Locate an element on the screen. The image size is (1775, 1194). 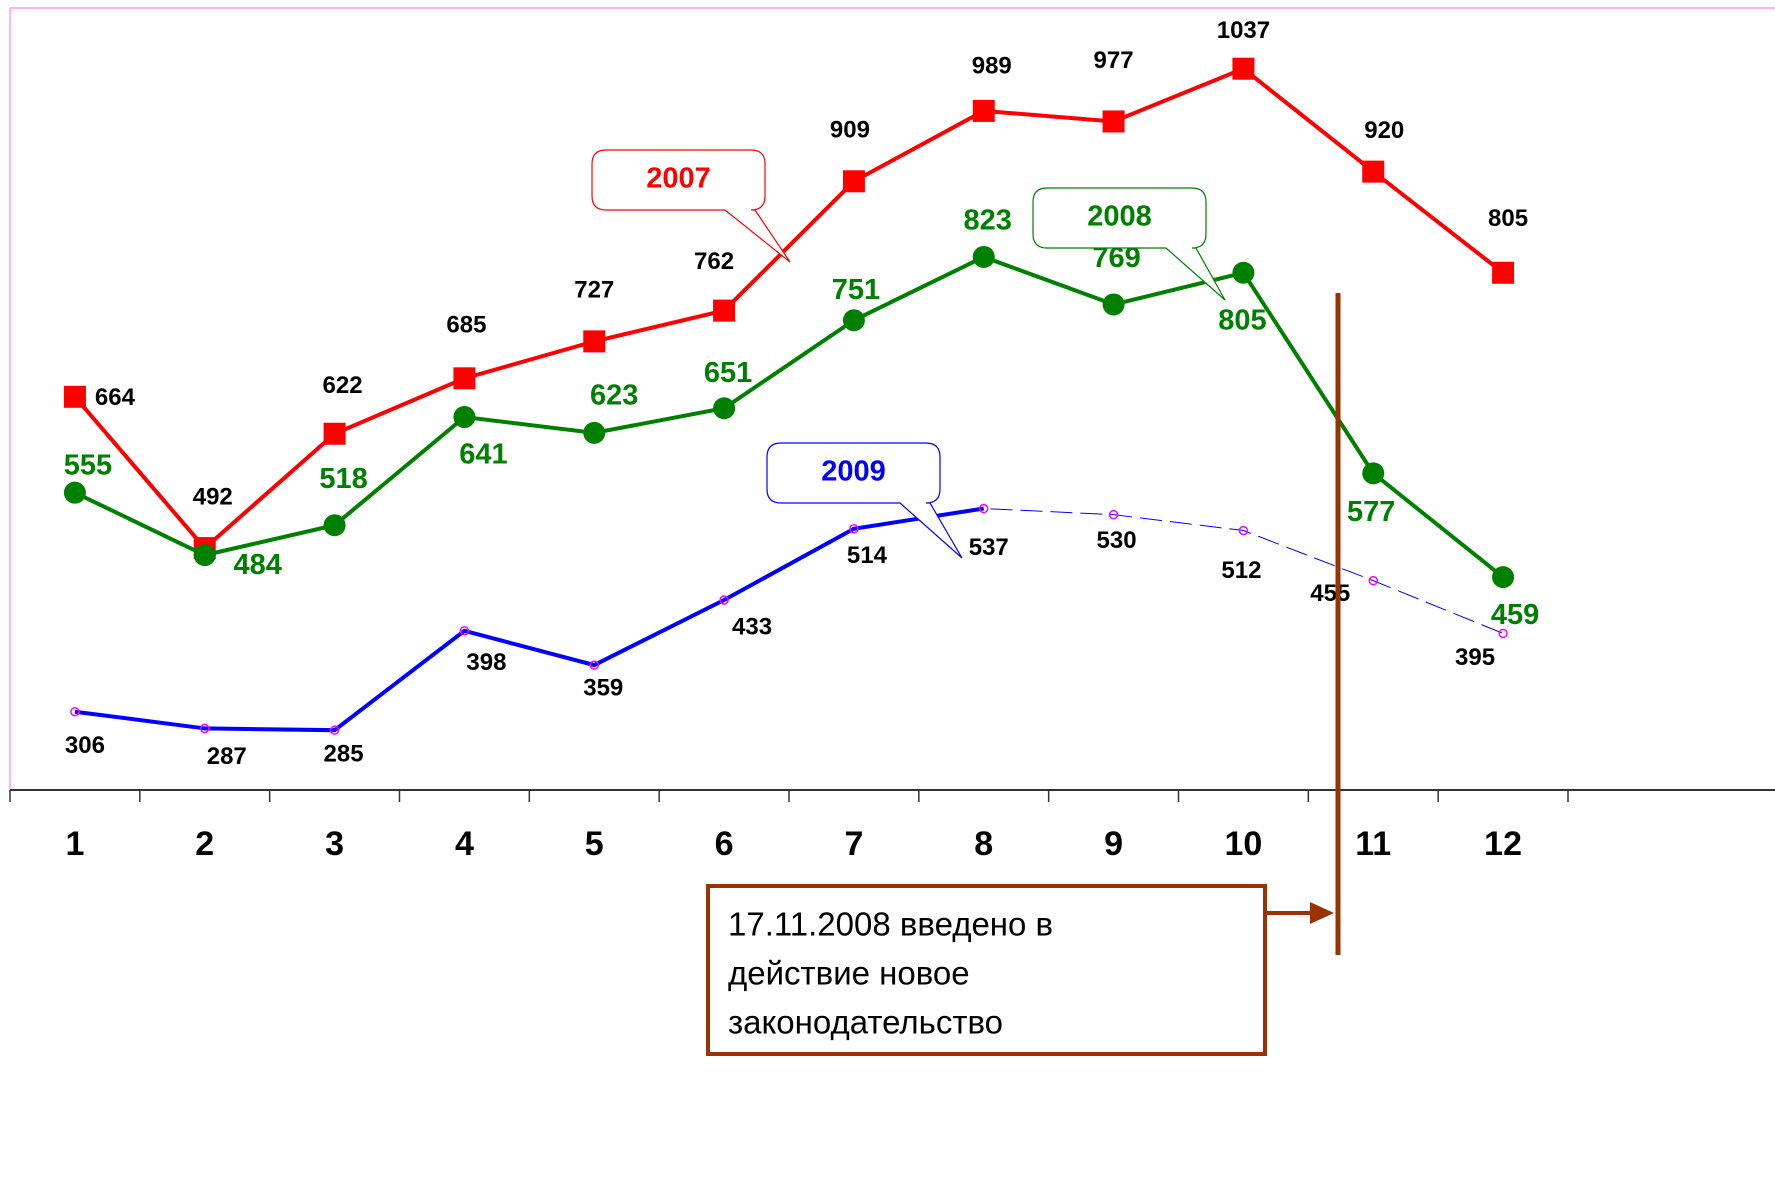
data-label: 359 is located at coordinates (603, 687).